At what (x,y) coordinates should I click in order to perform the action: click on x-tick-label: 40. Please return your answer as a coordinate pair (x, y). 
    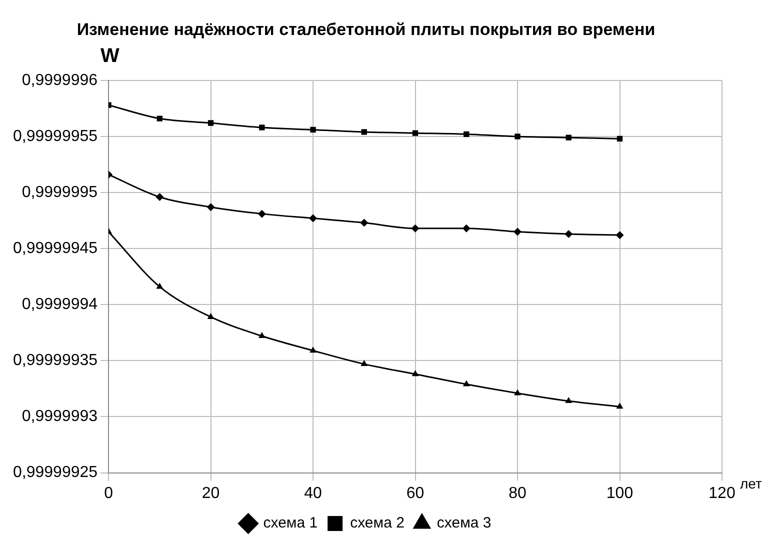
    Looking at the image, I should click on (313, 493).